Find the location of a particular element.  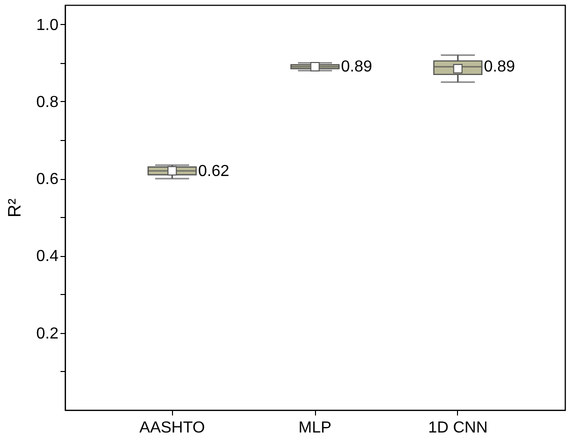

x-tick-label: MLP is located at coordinates (315, 428).